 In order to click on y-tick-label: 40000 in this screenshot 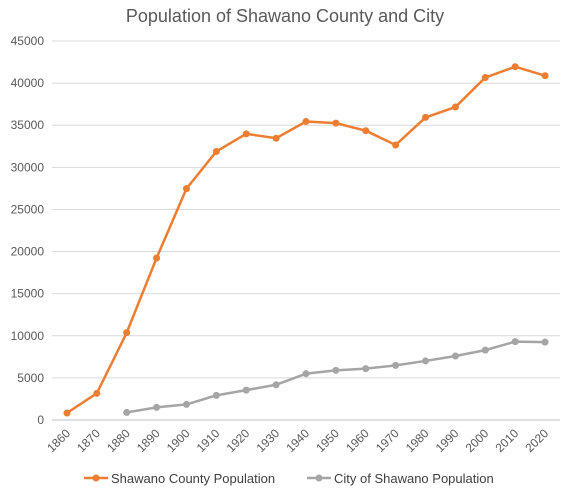, I will do `click(28, 83)`.